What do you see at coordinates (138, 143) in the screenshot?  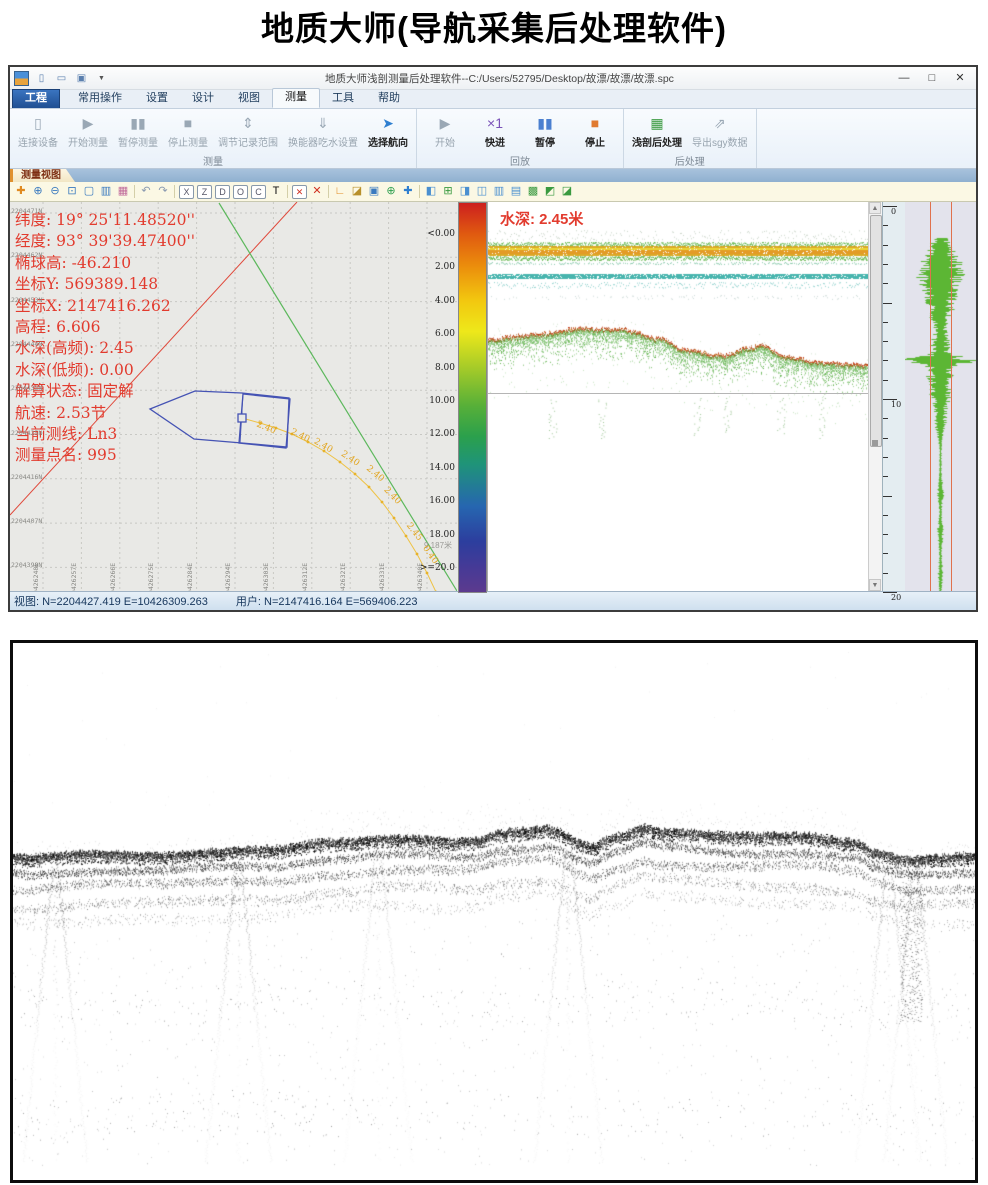 I see `ribbon-button-label: 暂停测量` at bounding box center [138, 143].